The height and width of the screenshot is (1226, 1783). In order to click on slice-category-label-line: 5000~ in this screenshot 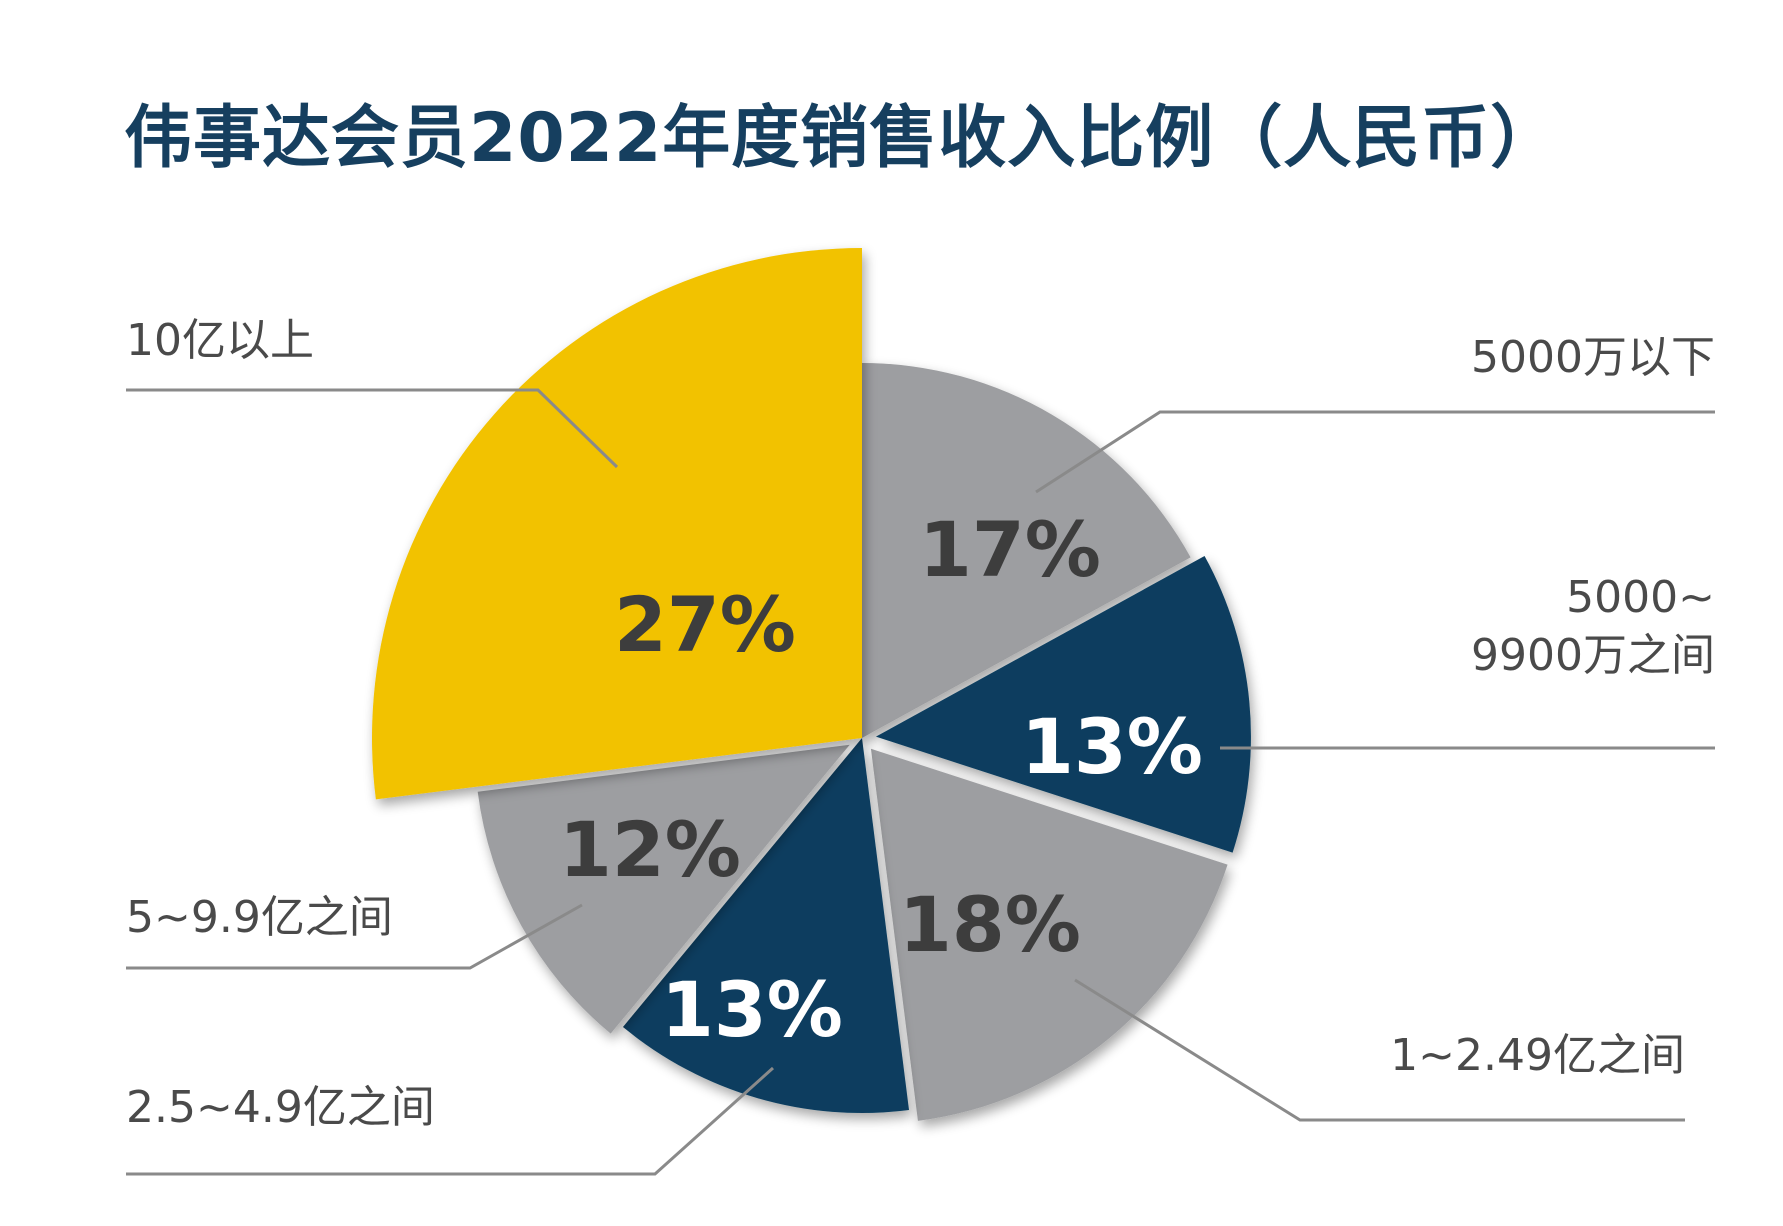, I will do `click(1640, 597)`.